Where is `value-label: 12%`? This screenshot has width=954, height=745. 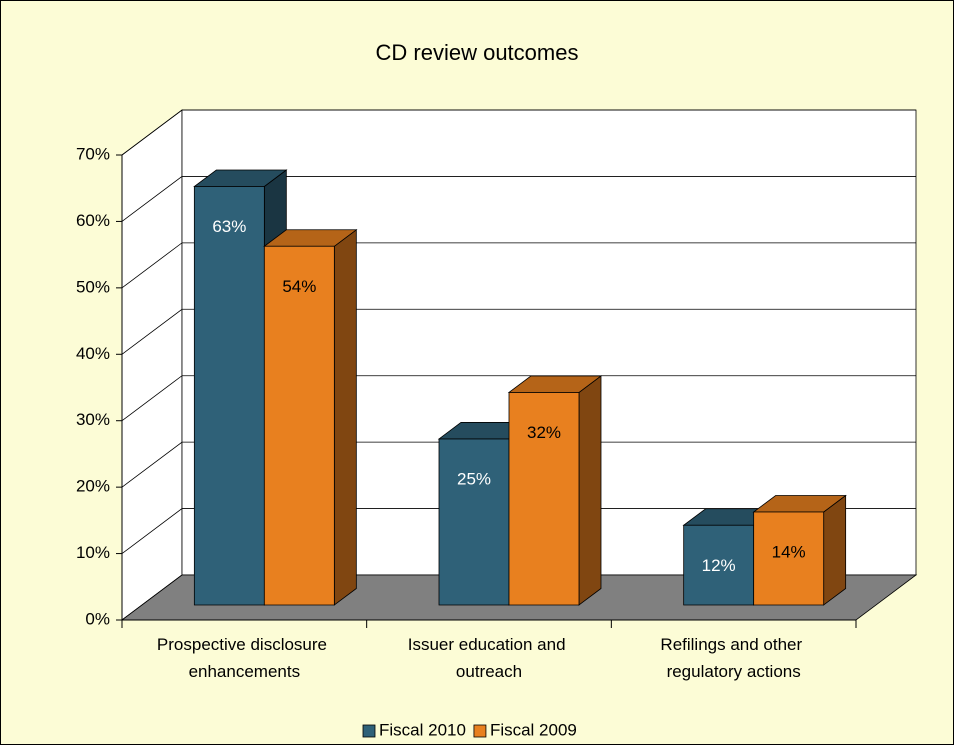 value-label: 12% is located at coordinates (719, 565).